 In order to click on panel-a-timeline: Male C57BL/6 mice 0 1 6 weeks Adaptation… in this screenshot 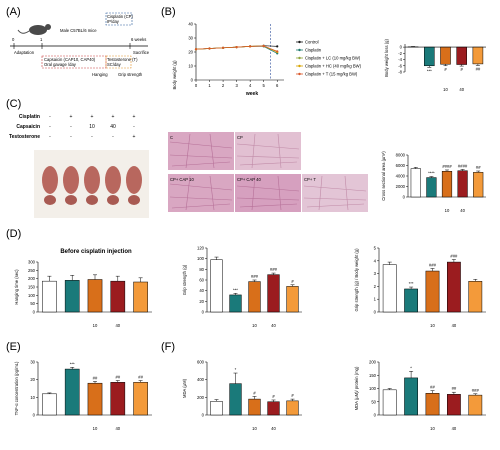, I will do `click(80, 44)`.